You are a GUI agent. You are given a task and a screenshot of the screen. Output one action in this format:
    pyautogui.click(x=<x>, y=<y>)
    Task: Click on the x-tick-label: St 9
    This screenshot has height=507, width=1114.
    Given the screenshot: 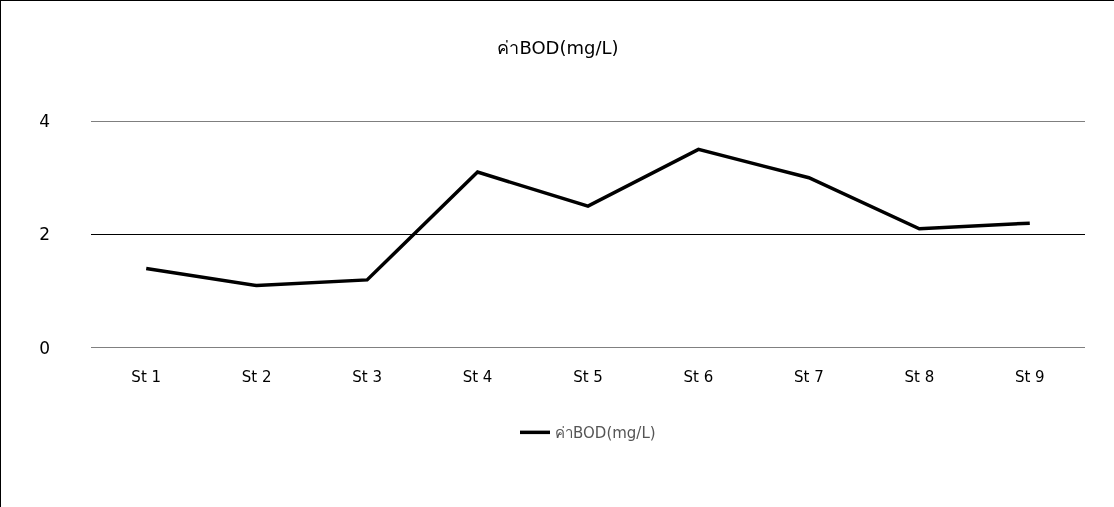 What is the action you would take?
    pyautogui.click(x=1029, y=377)
    